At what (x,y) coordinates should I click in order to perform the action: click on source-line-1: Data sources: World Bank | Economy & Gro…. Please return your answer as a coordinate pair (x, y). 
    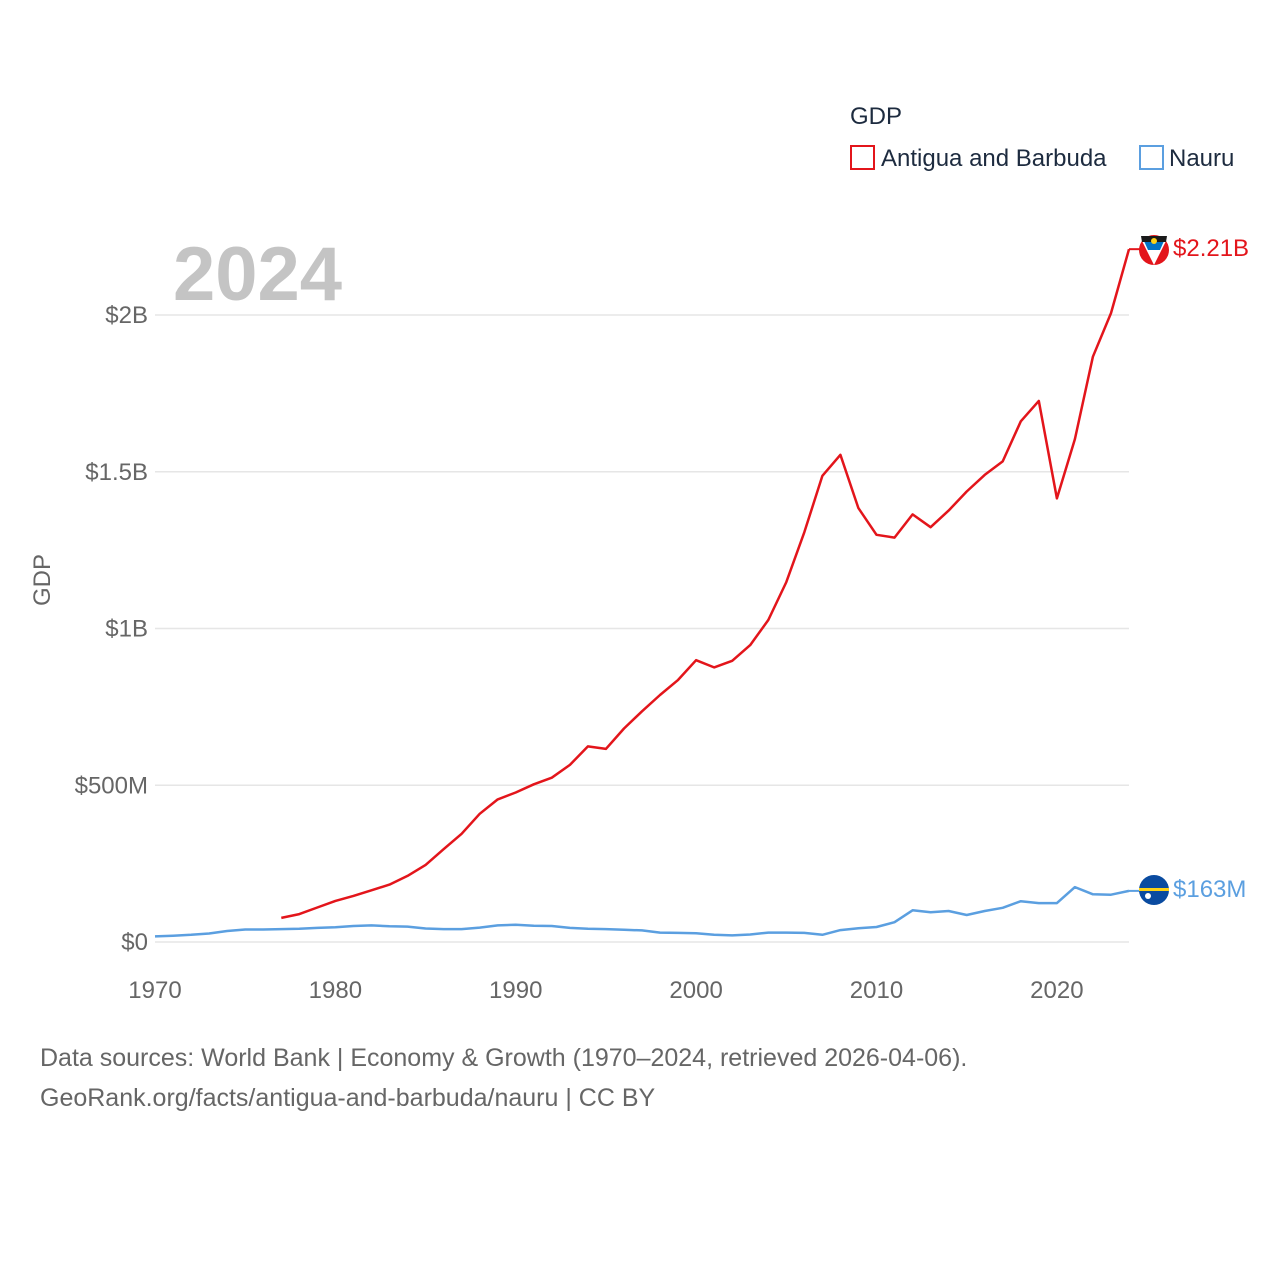
    Looking at the image, I should click on (504, 1058).